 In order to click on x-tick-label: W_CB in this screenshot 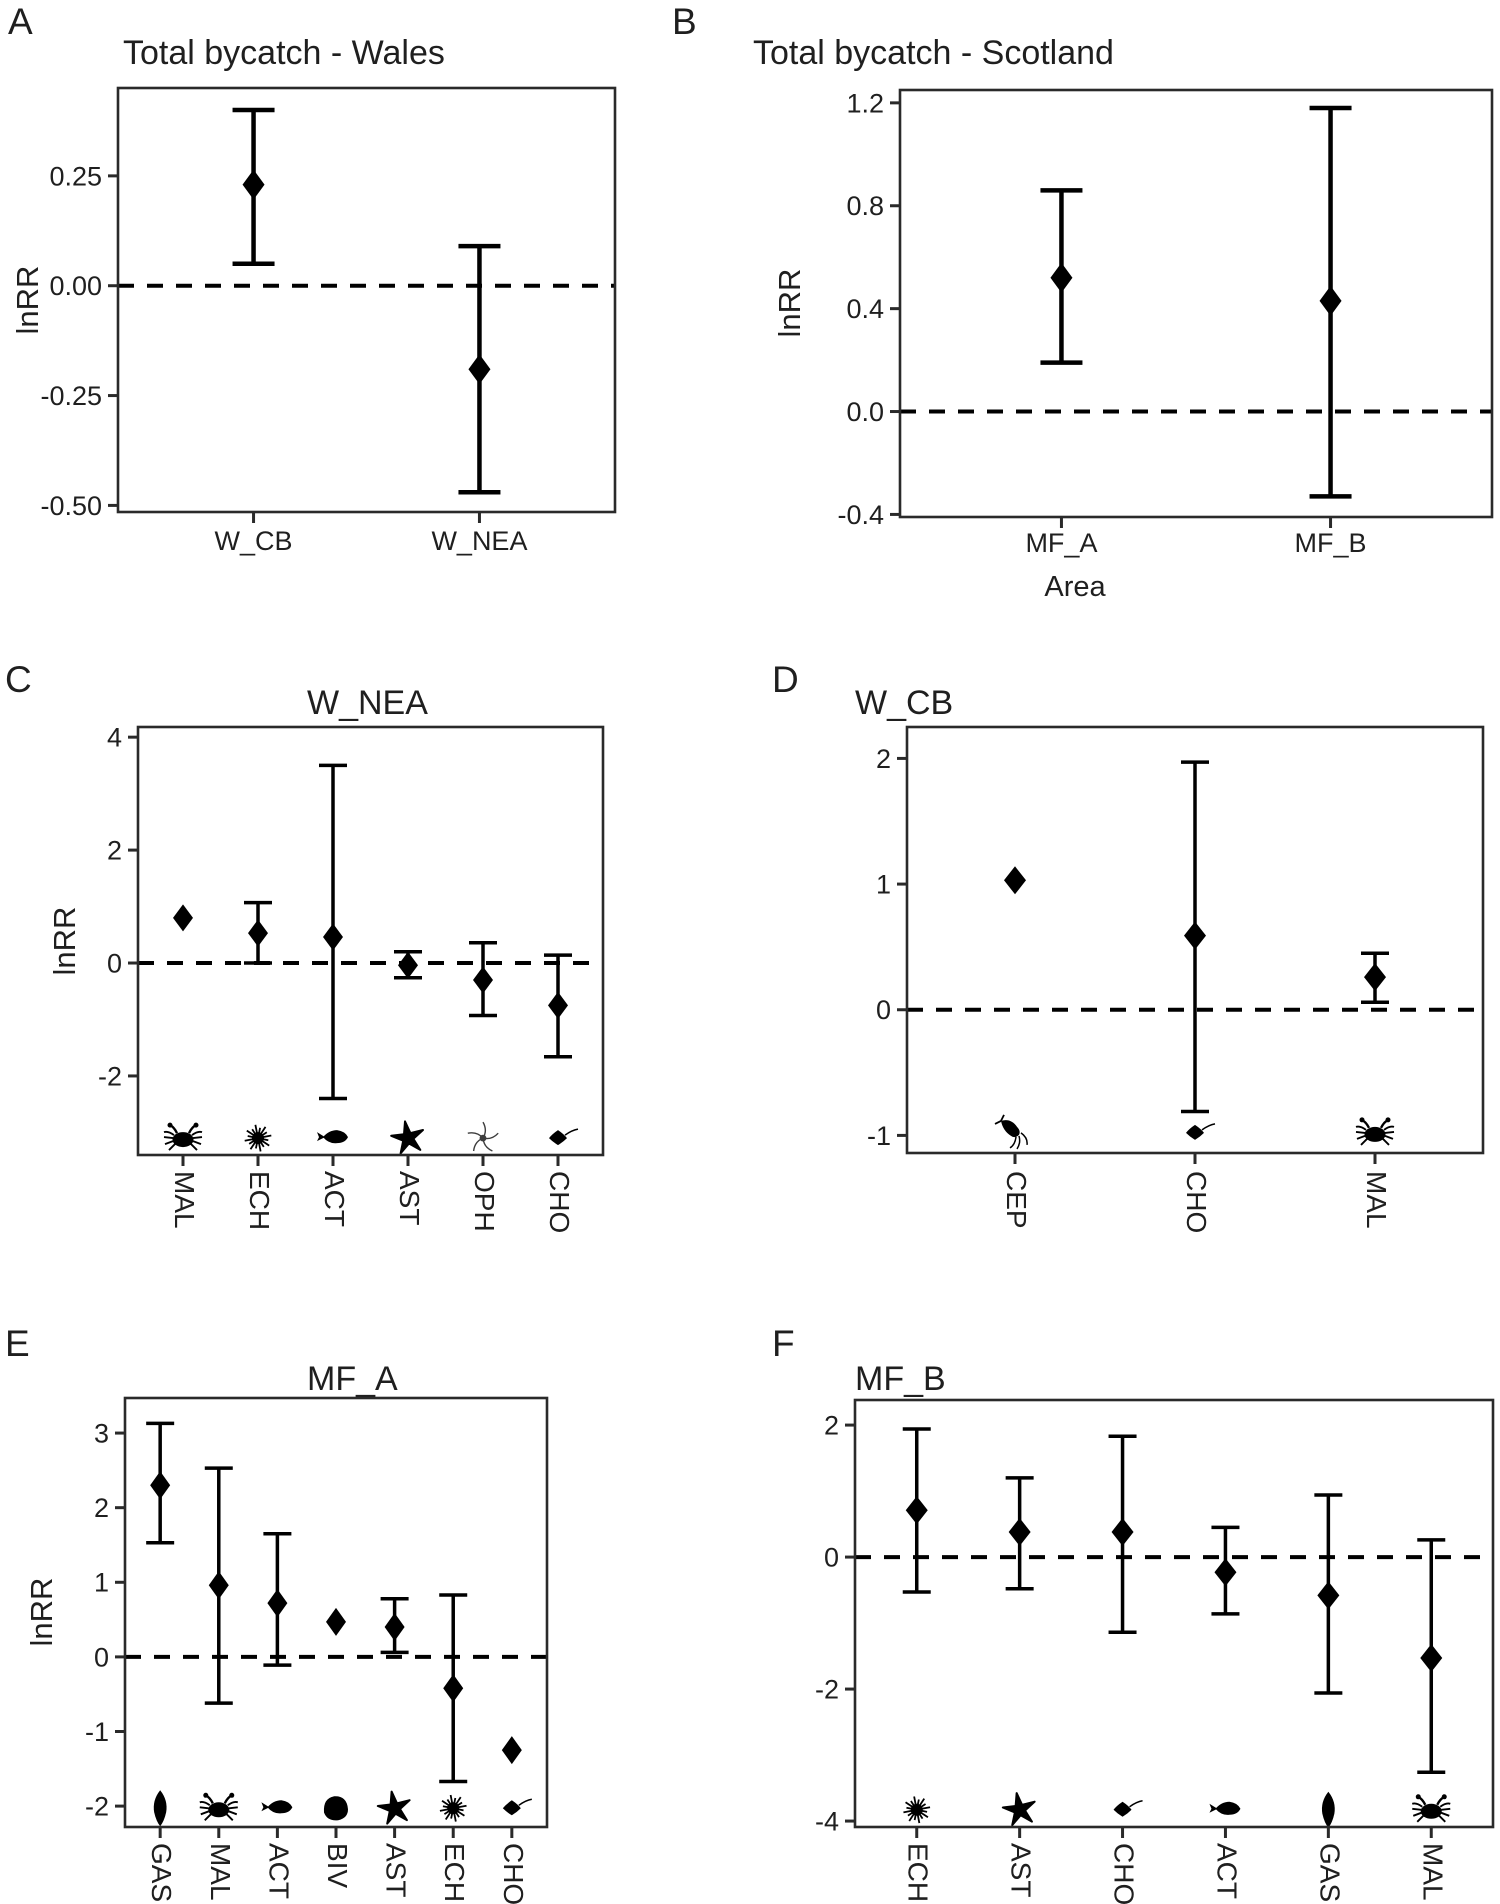, I will do `click(254, 541)`.